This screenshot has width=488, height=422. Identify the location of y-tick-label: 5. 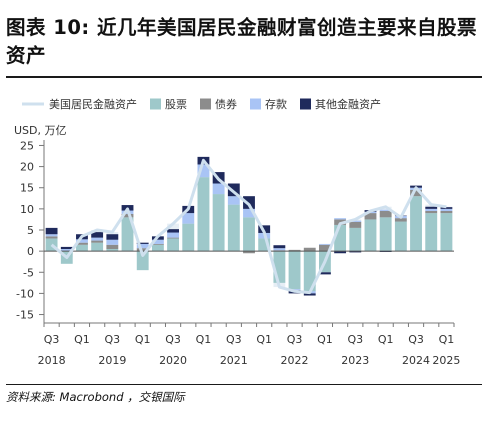
(30, 230).